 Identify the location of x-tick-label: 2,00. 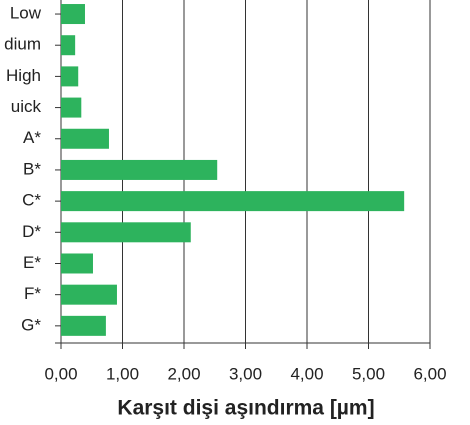
(183, 373).